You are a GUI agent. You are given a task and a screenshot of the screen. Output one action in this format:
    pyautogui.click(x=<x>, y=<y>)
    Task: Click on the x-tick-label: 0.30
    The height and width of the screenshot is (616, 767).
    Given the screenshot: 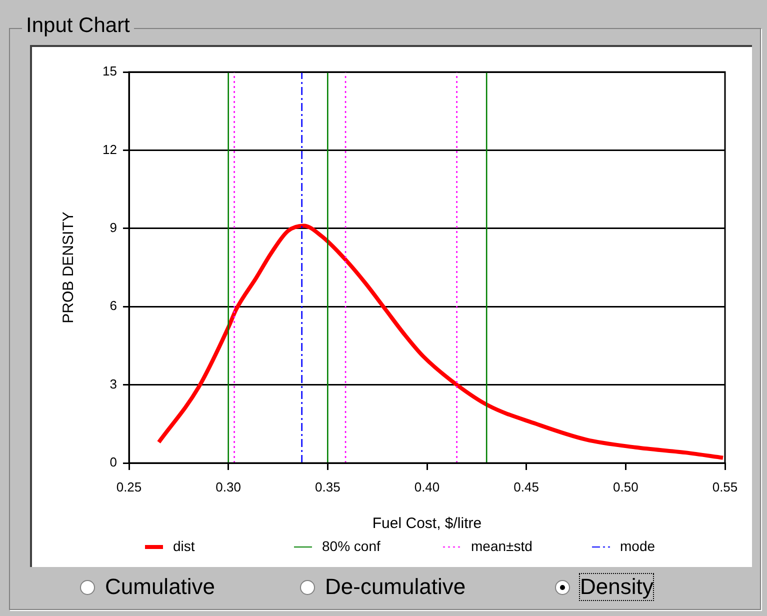 What is the action you would take?
    pyautogui.click(x=228, y=486)
    